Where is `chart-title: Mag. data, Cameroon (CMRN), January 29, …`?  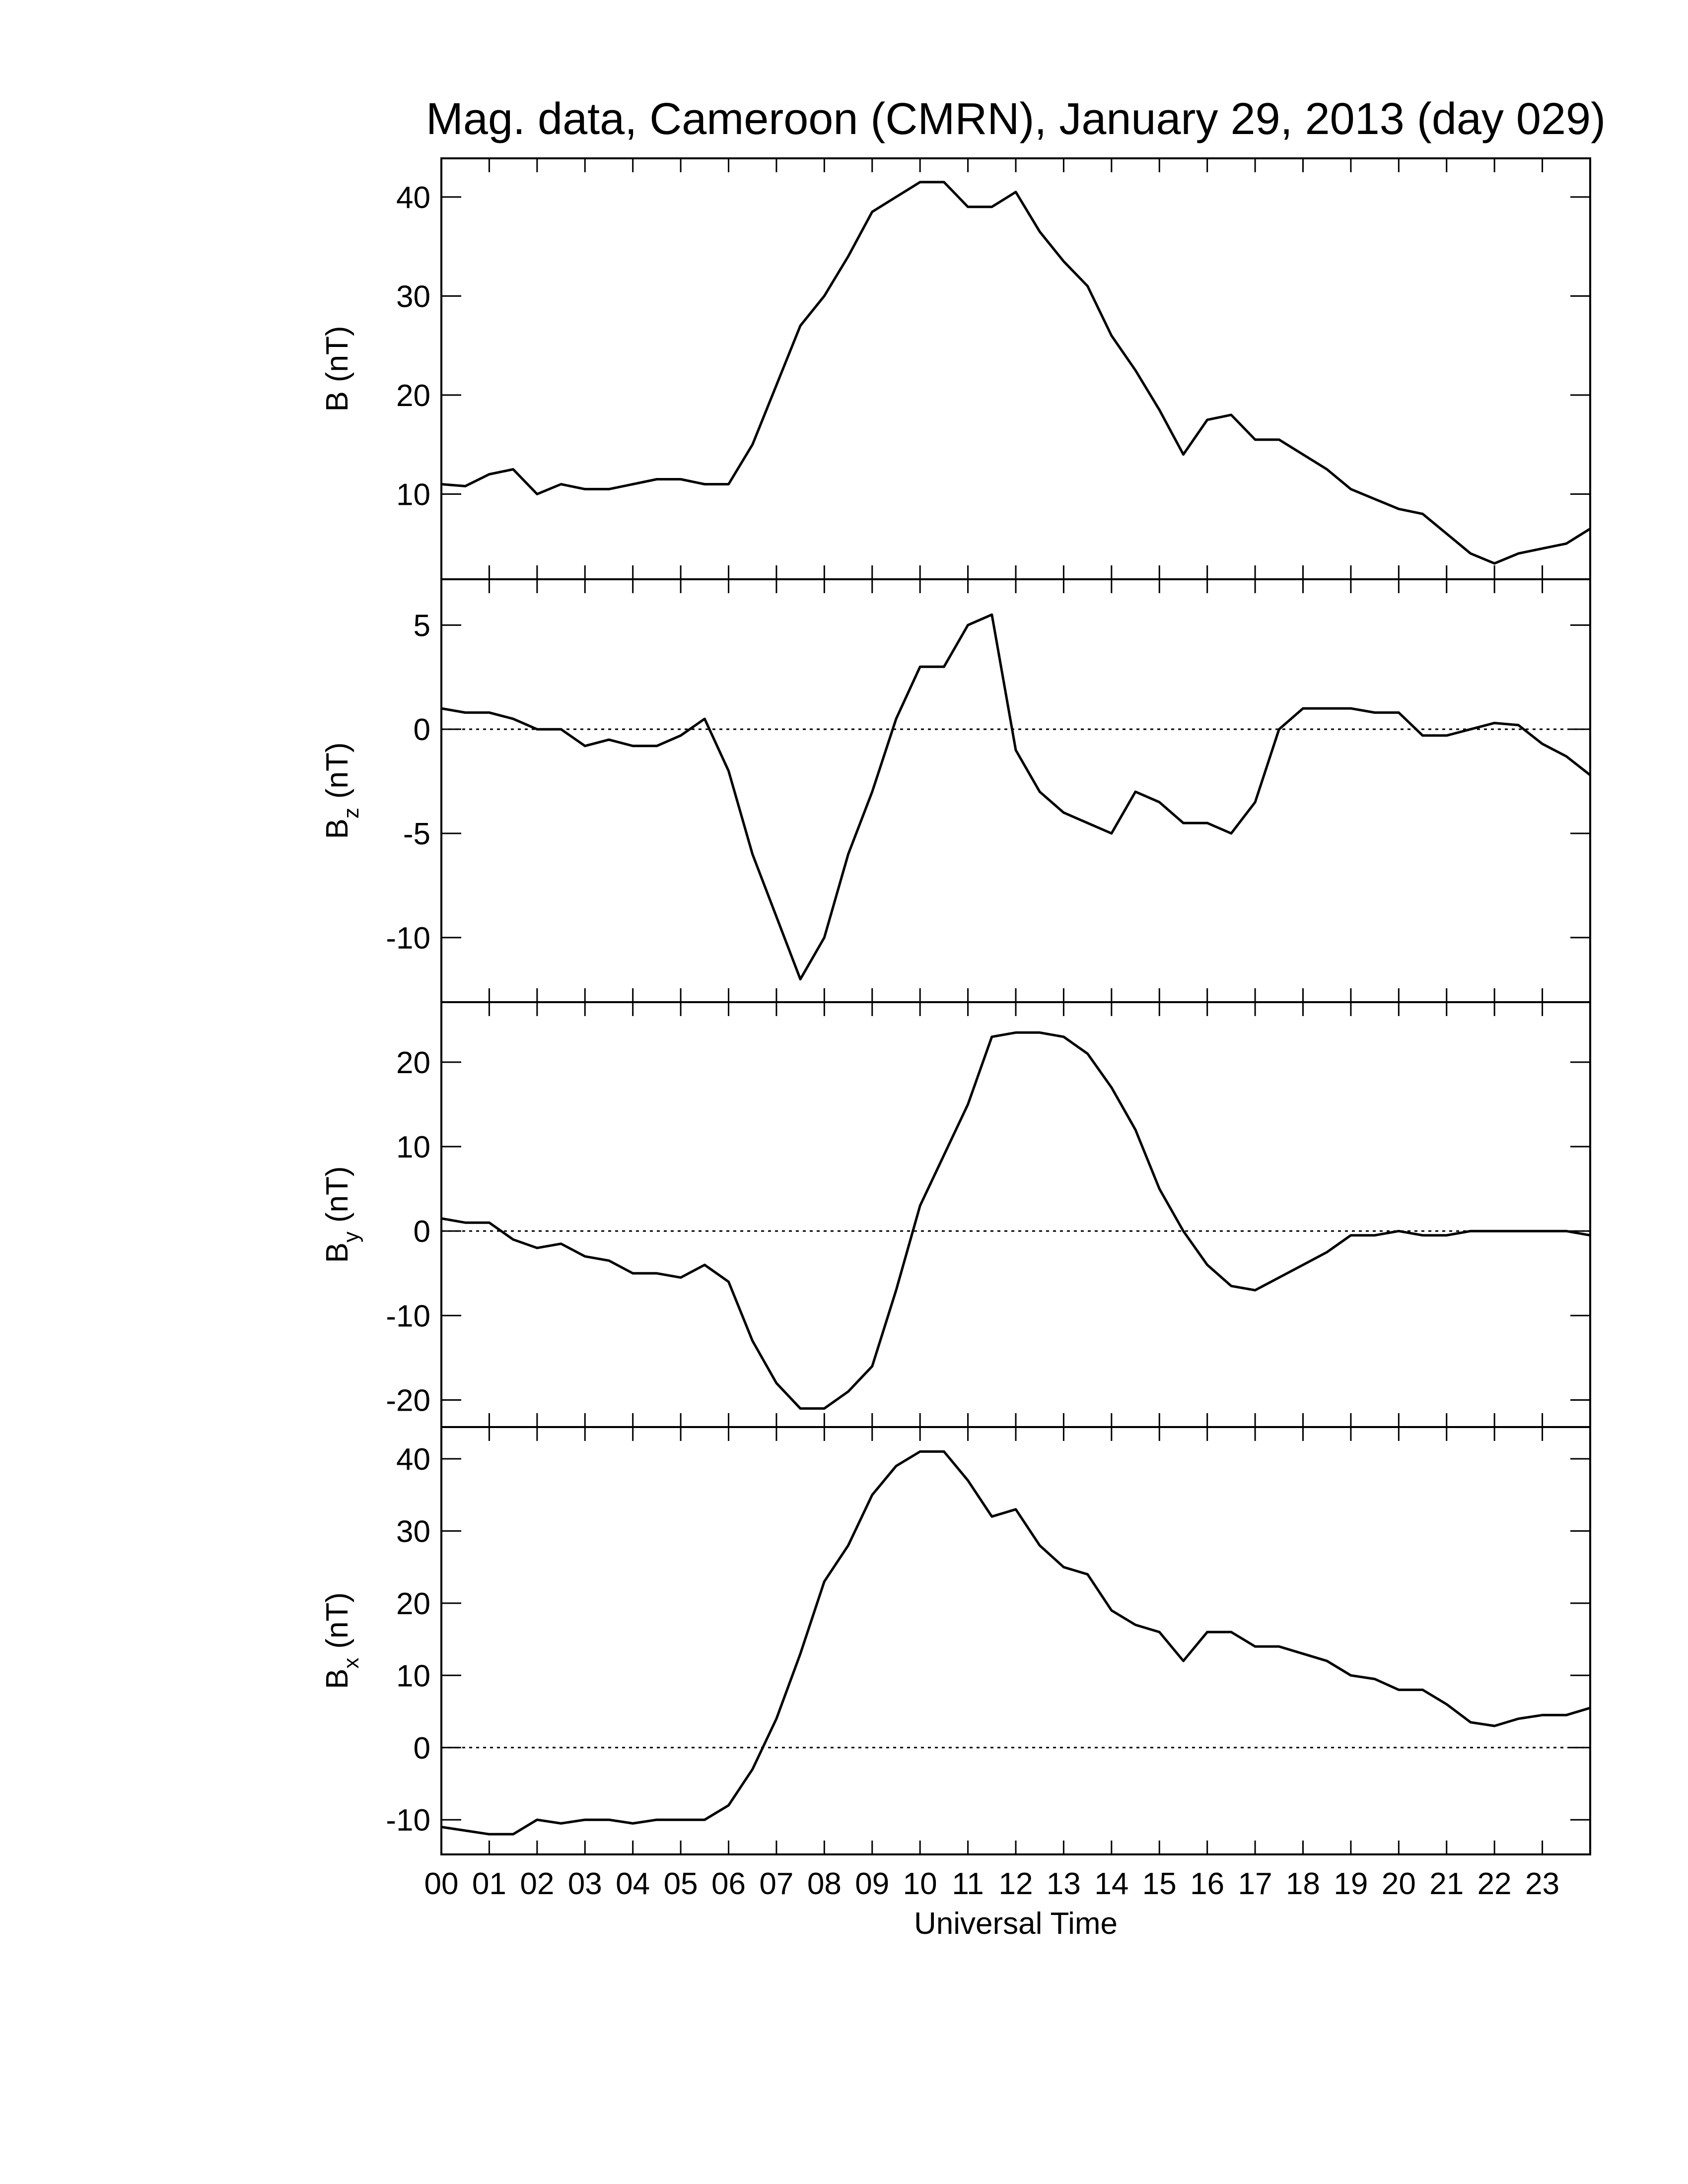 chart-title: Mag. data, Cameroon (CMRN), January 29, … is located at coordinates (1016, 119).